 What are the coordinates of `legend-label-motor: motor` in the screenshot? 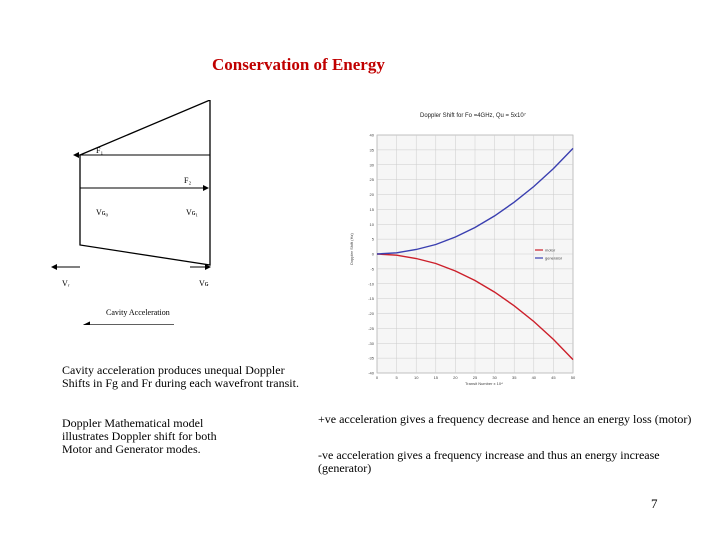 It's located at (550, 250).